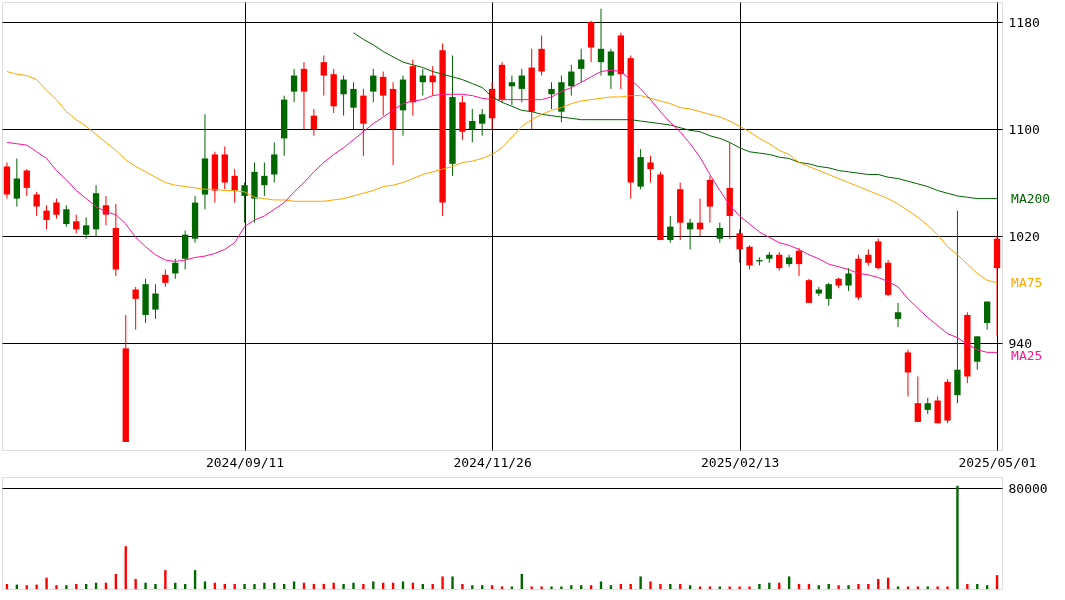 The image size is (1065, 600). What do you see at coordinates (245, 462) in the screenshot?
I see `x-tick-label: 2024/09/11` at bounding box center [245, 462].